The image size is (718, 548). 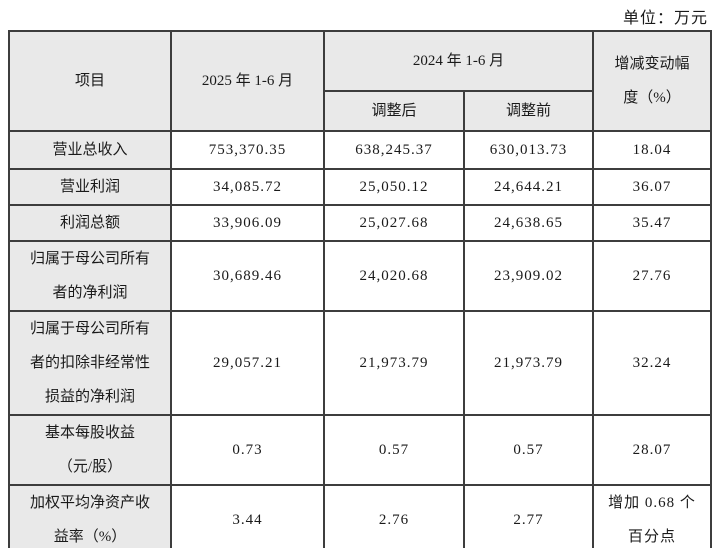 I want to click on header-2024: 2024 年 1-6 月, so click(x=458, y=61).